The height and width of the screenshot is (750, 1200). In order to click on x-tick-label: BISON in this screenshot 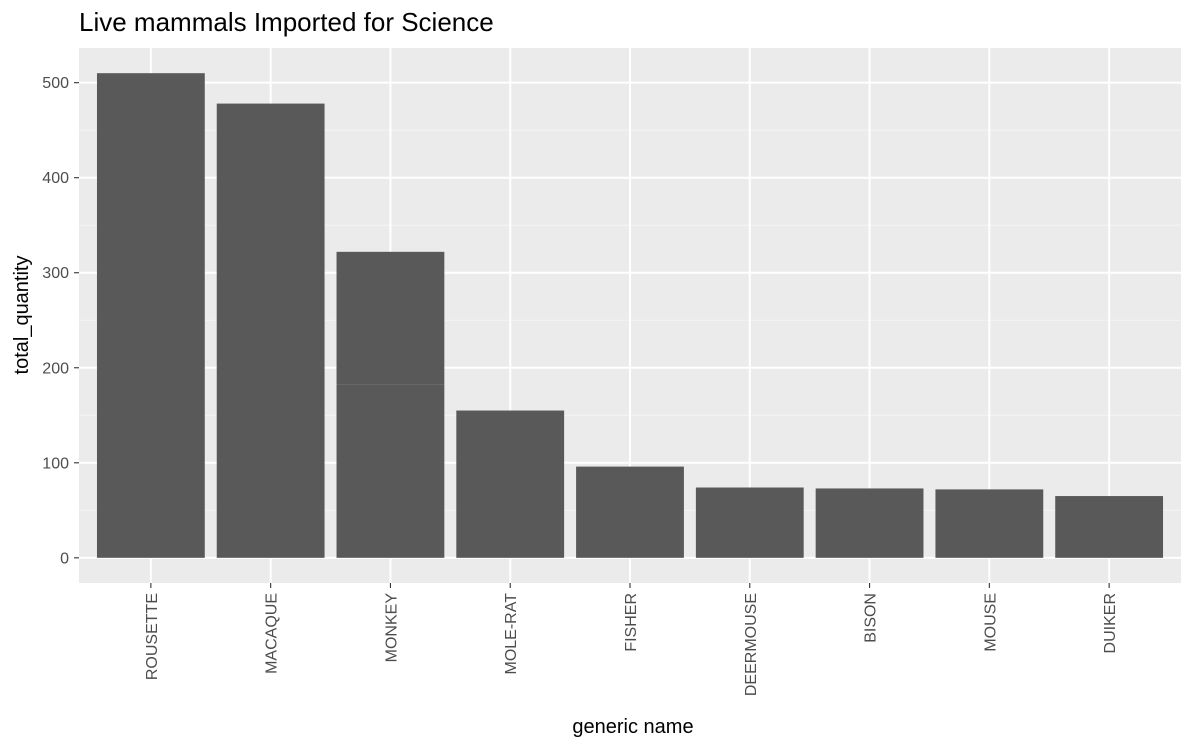, I will do `click(871, 618)`.